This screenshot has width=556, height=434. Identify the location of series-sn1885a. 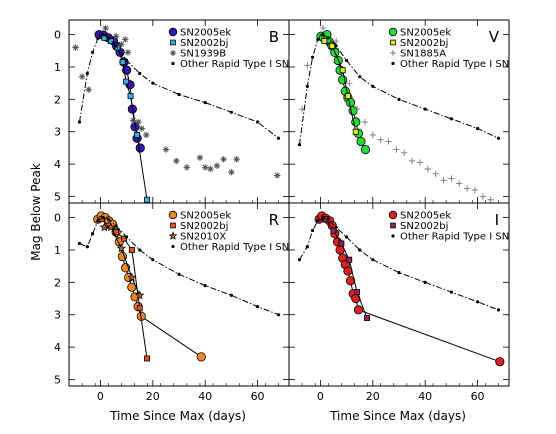
(396, 113).